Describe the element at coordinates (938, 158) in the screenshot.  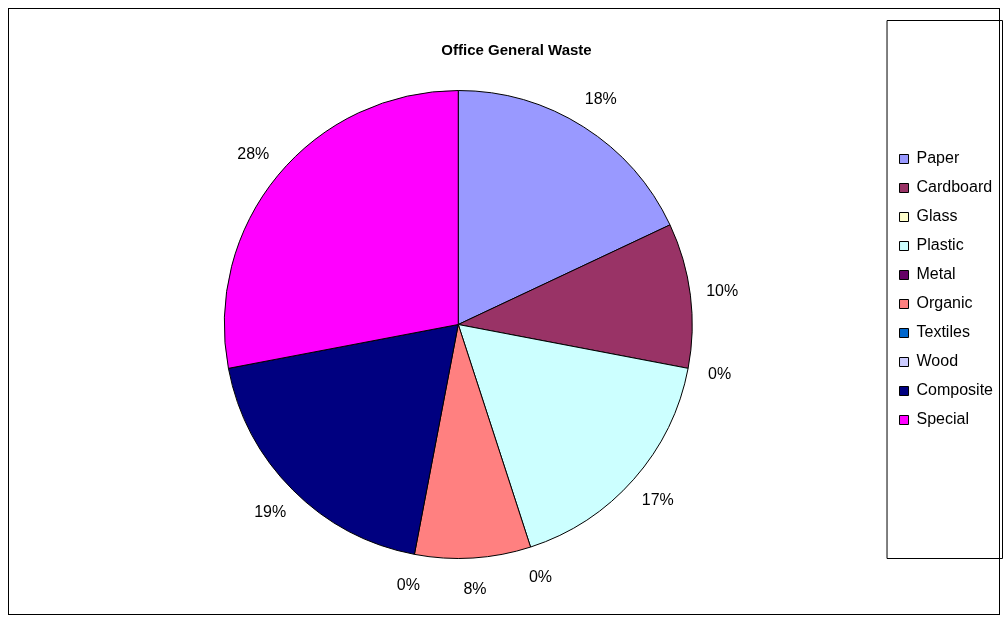
I see `legend-label: Paper` at that location.